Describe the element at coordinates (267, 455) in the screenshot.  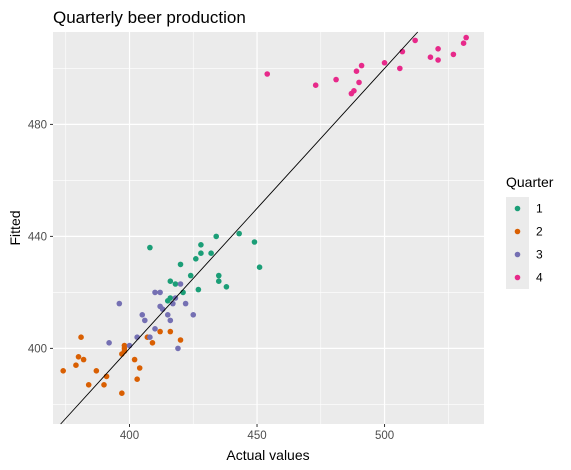
I see `x-axis-title: Actual values` at that location.